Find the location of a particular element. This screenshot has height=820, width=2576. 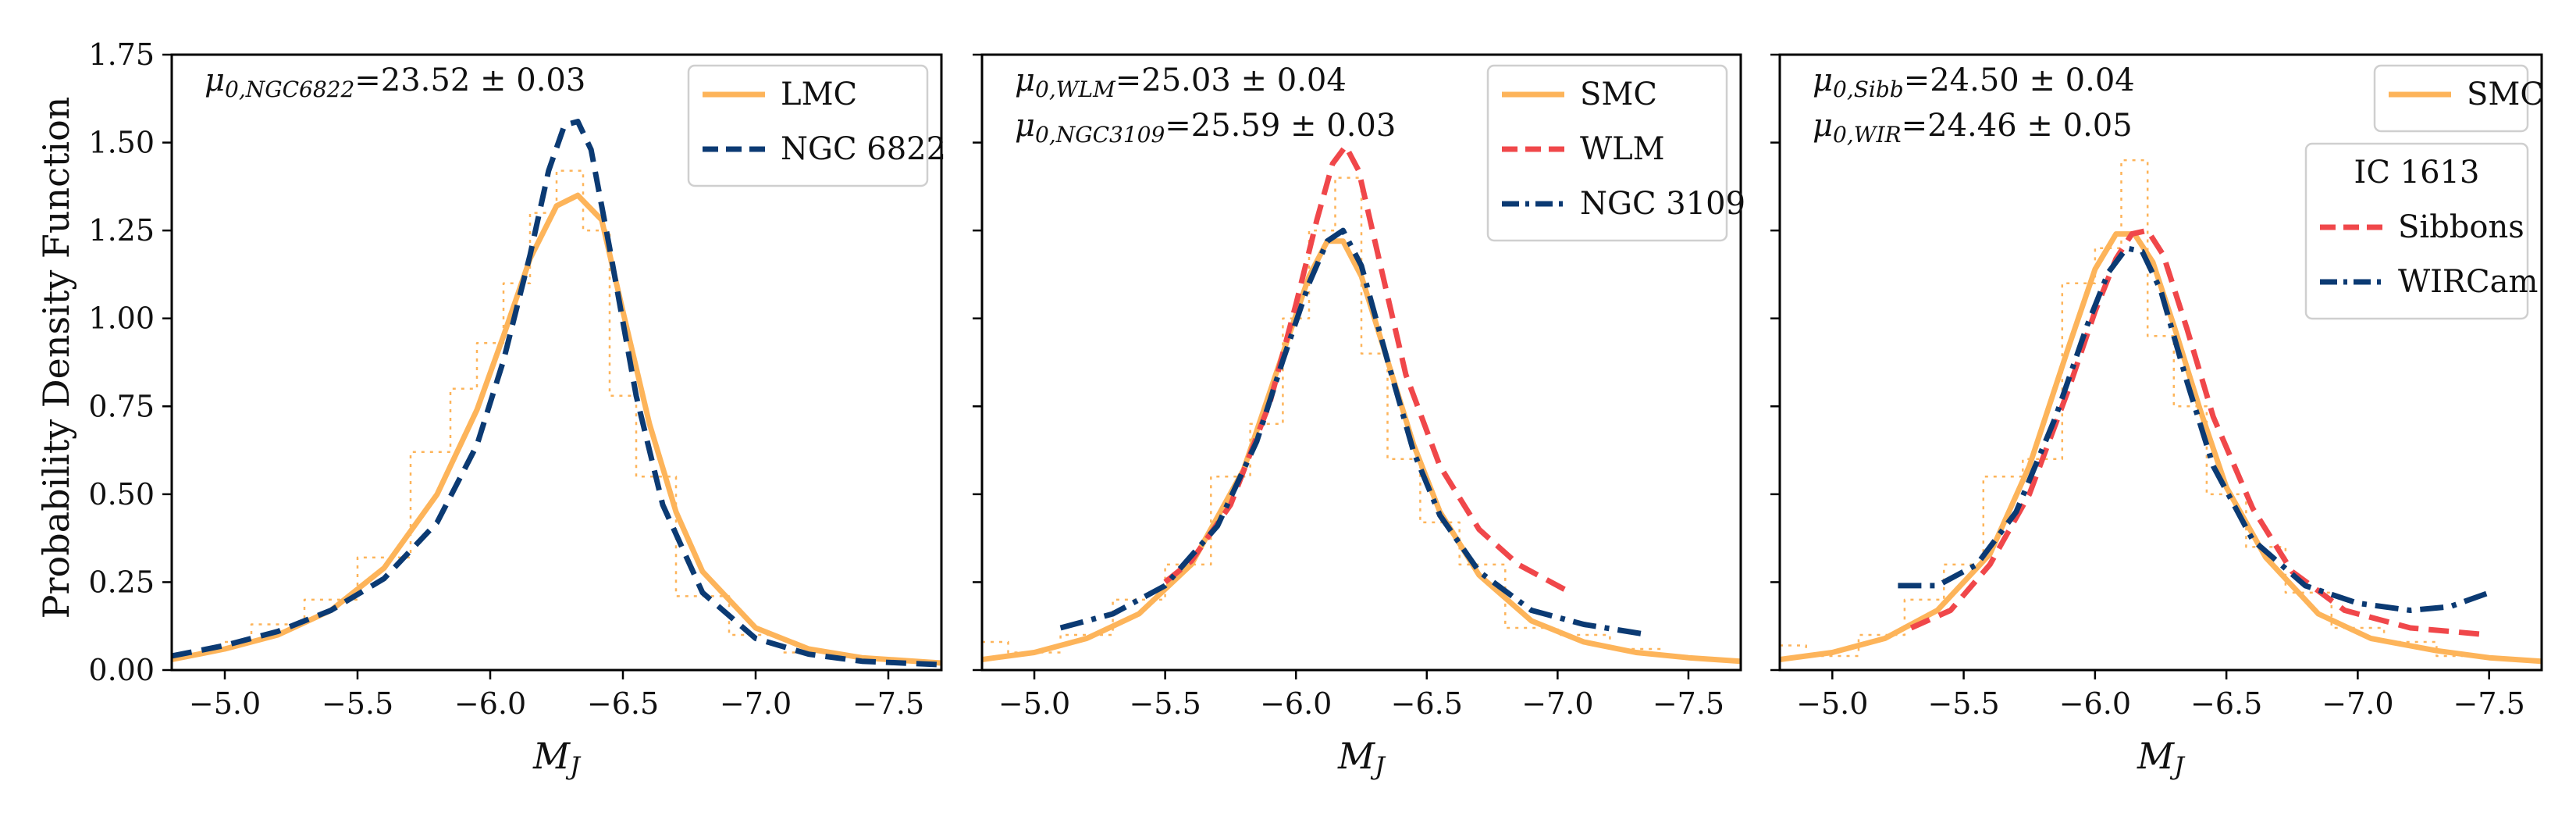

annotation: μ0,WLM=25.03 ± 0.04 is located at coordinates (1181, 82).